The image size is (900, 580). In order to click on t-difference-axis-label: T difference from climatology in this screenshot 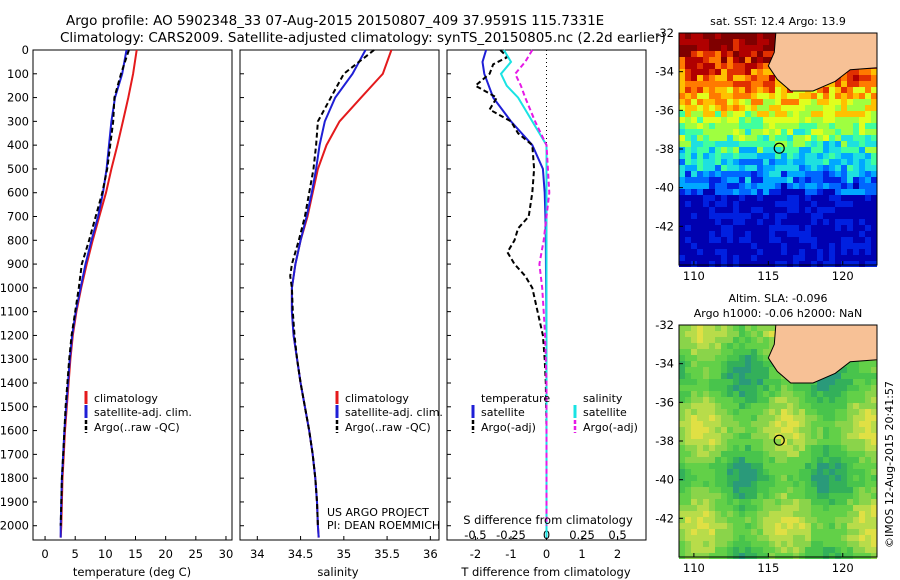, I will do `click(545, 572)`.